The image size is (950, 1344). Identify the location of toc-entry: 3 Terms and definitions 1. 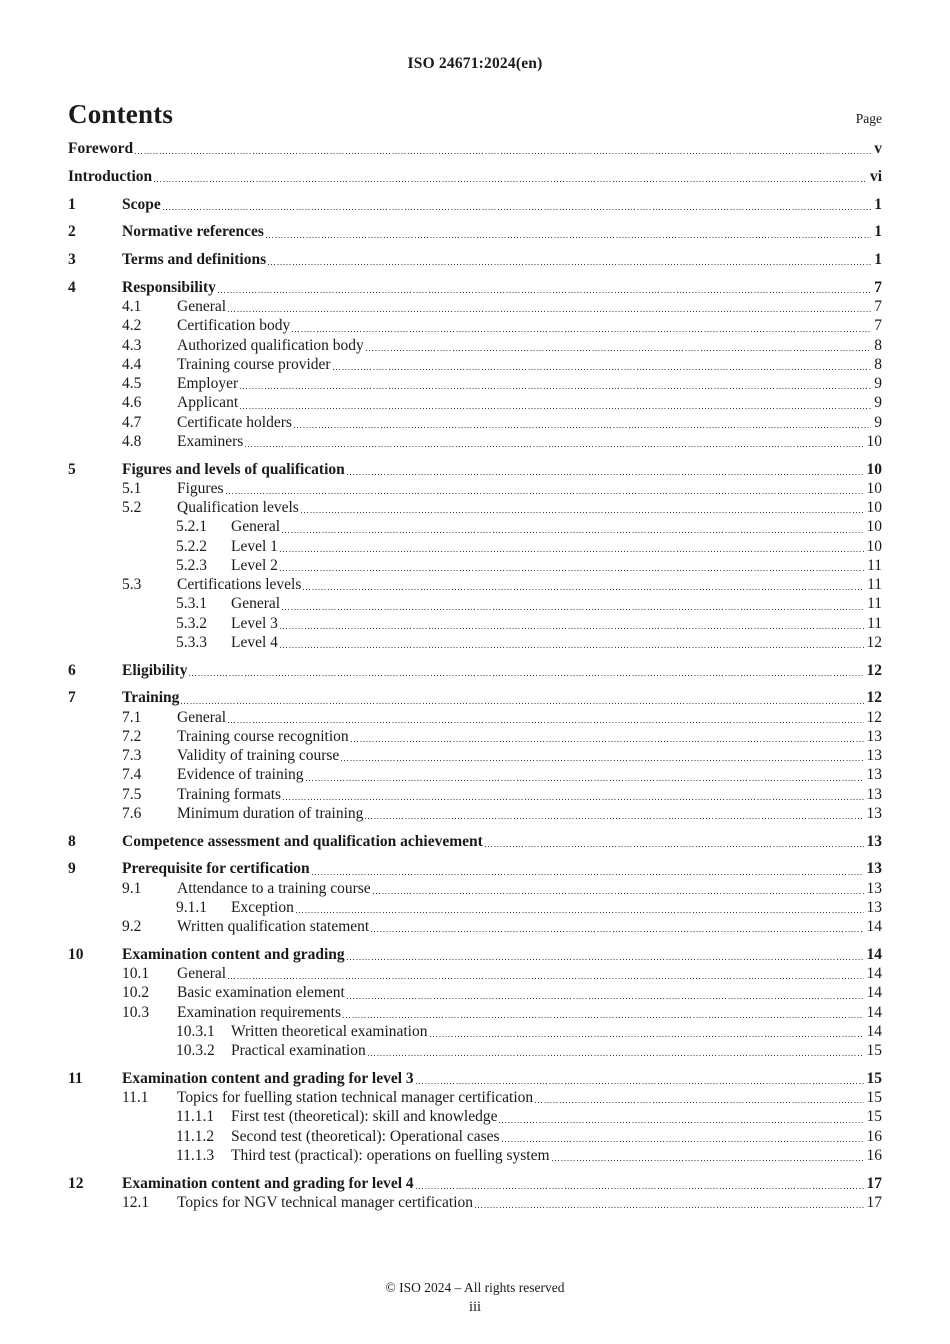
(475, 260).